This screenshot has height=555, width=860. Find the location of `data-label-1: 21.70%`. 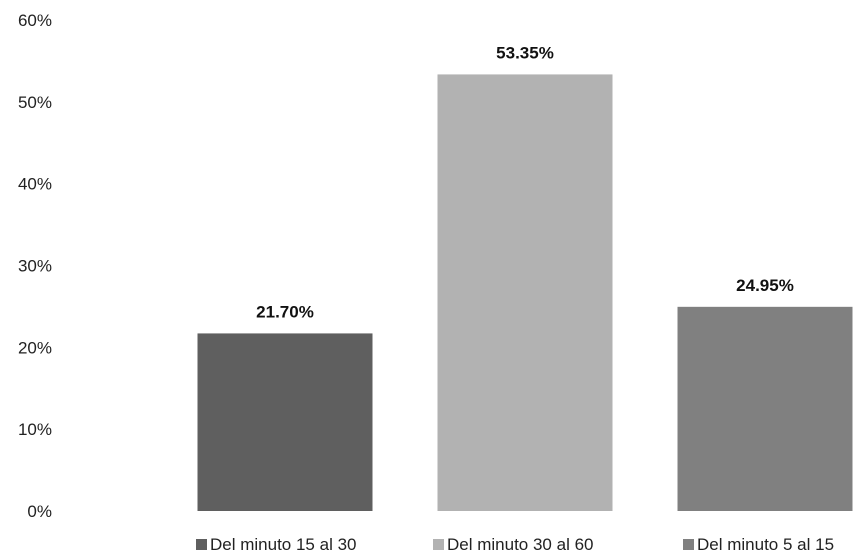

data-label-1: 21.70% is located at coordinates (285, 311).